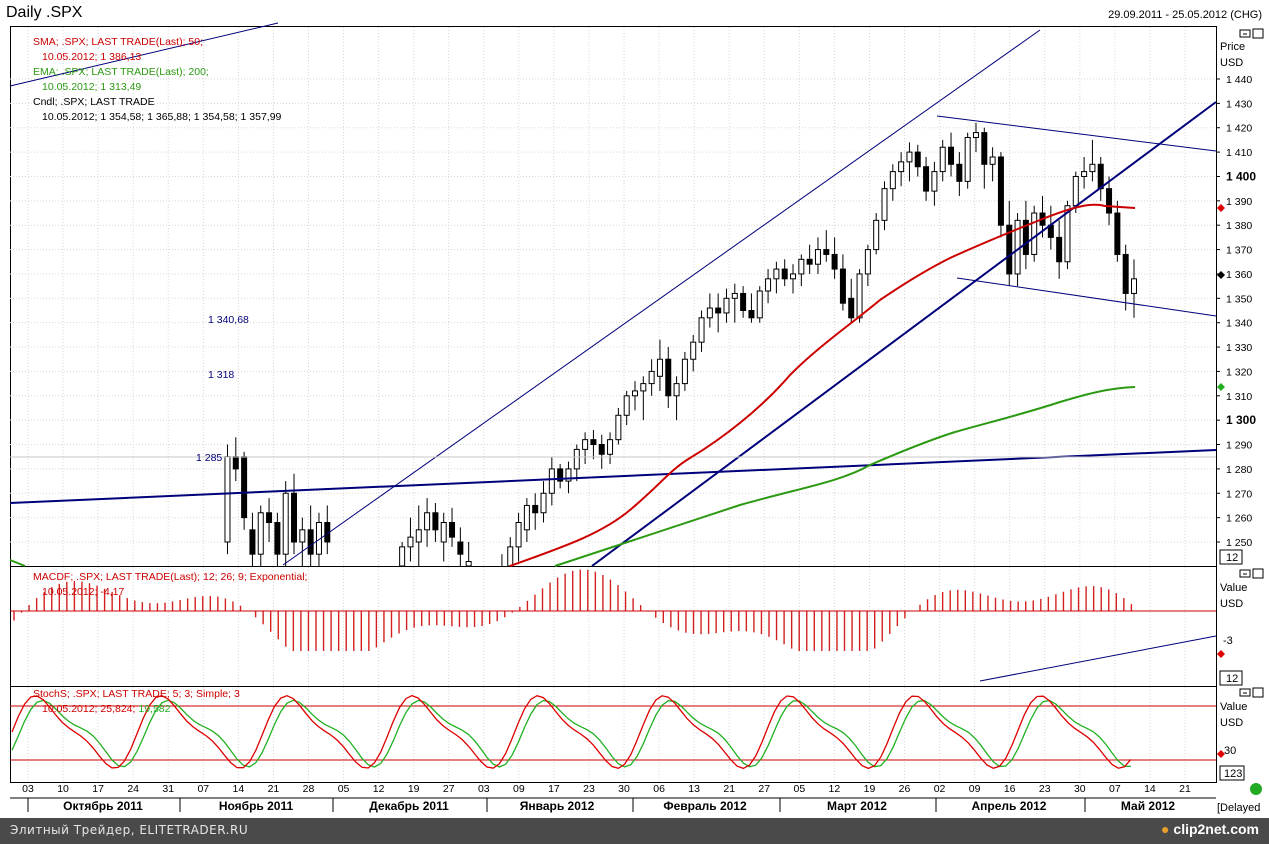  Describe the element at coordinates (1148, 806) in the screenshot. I see `x-month-label: Май 2012` at that location.